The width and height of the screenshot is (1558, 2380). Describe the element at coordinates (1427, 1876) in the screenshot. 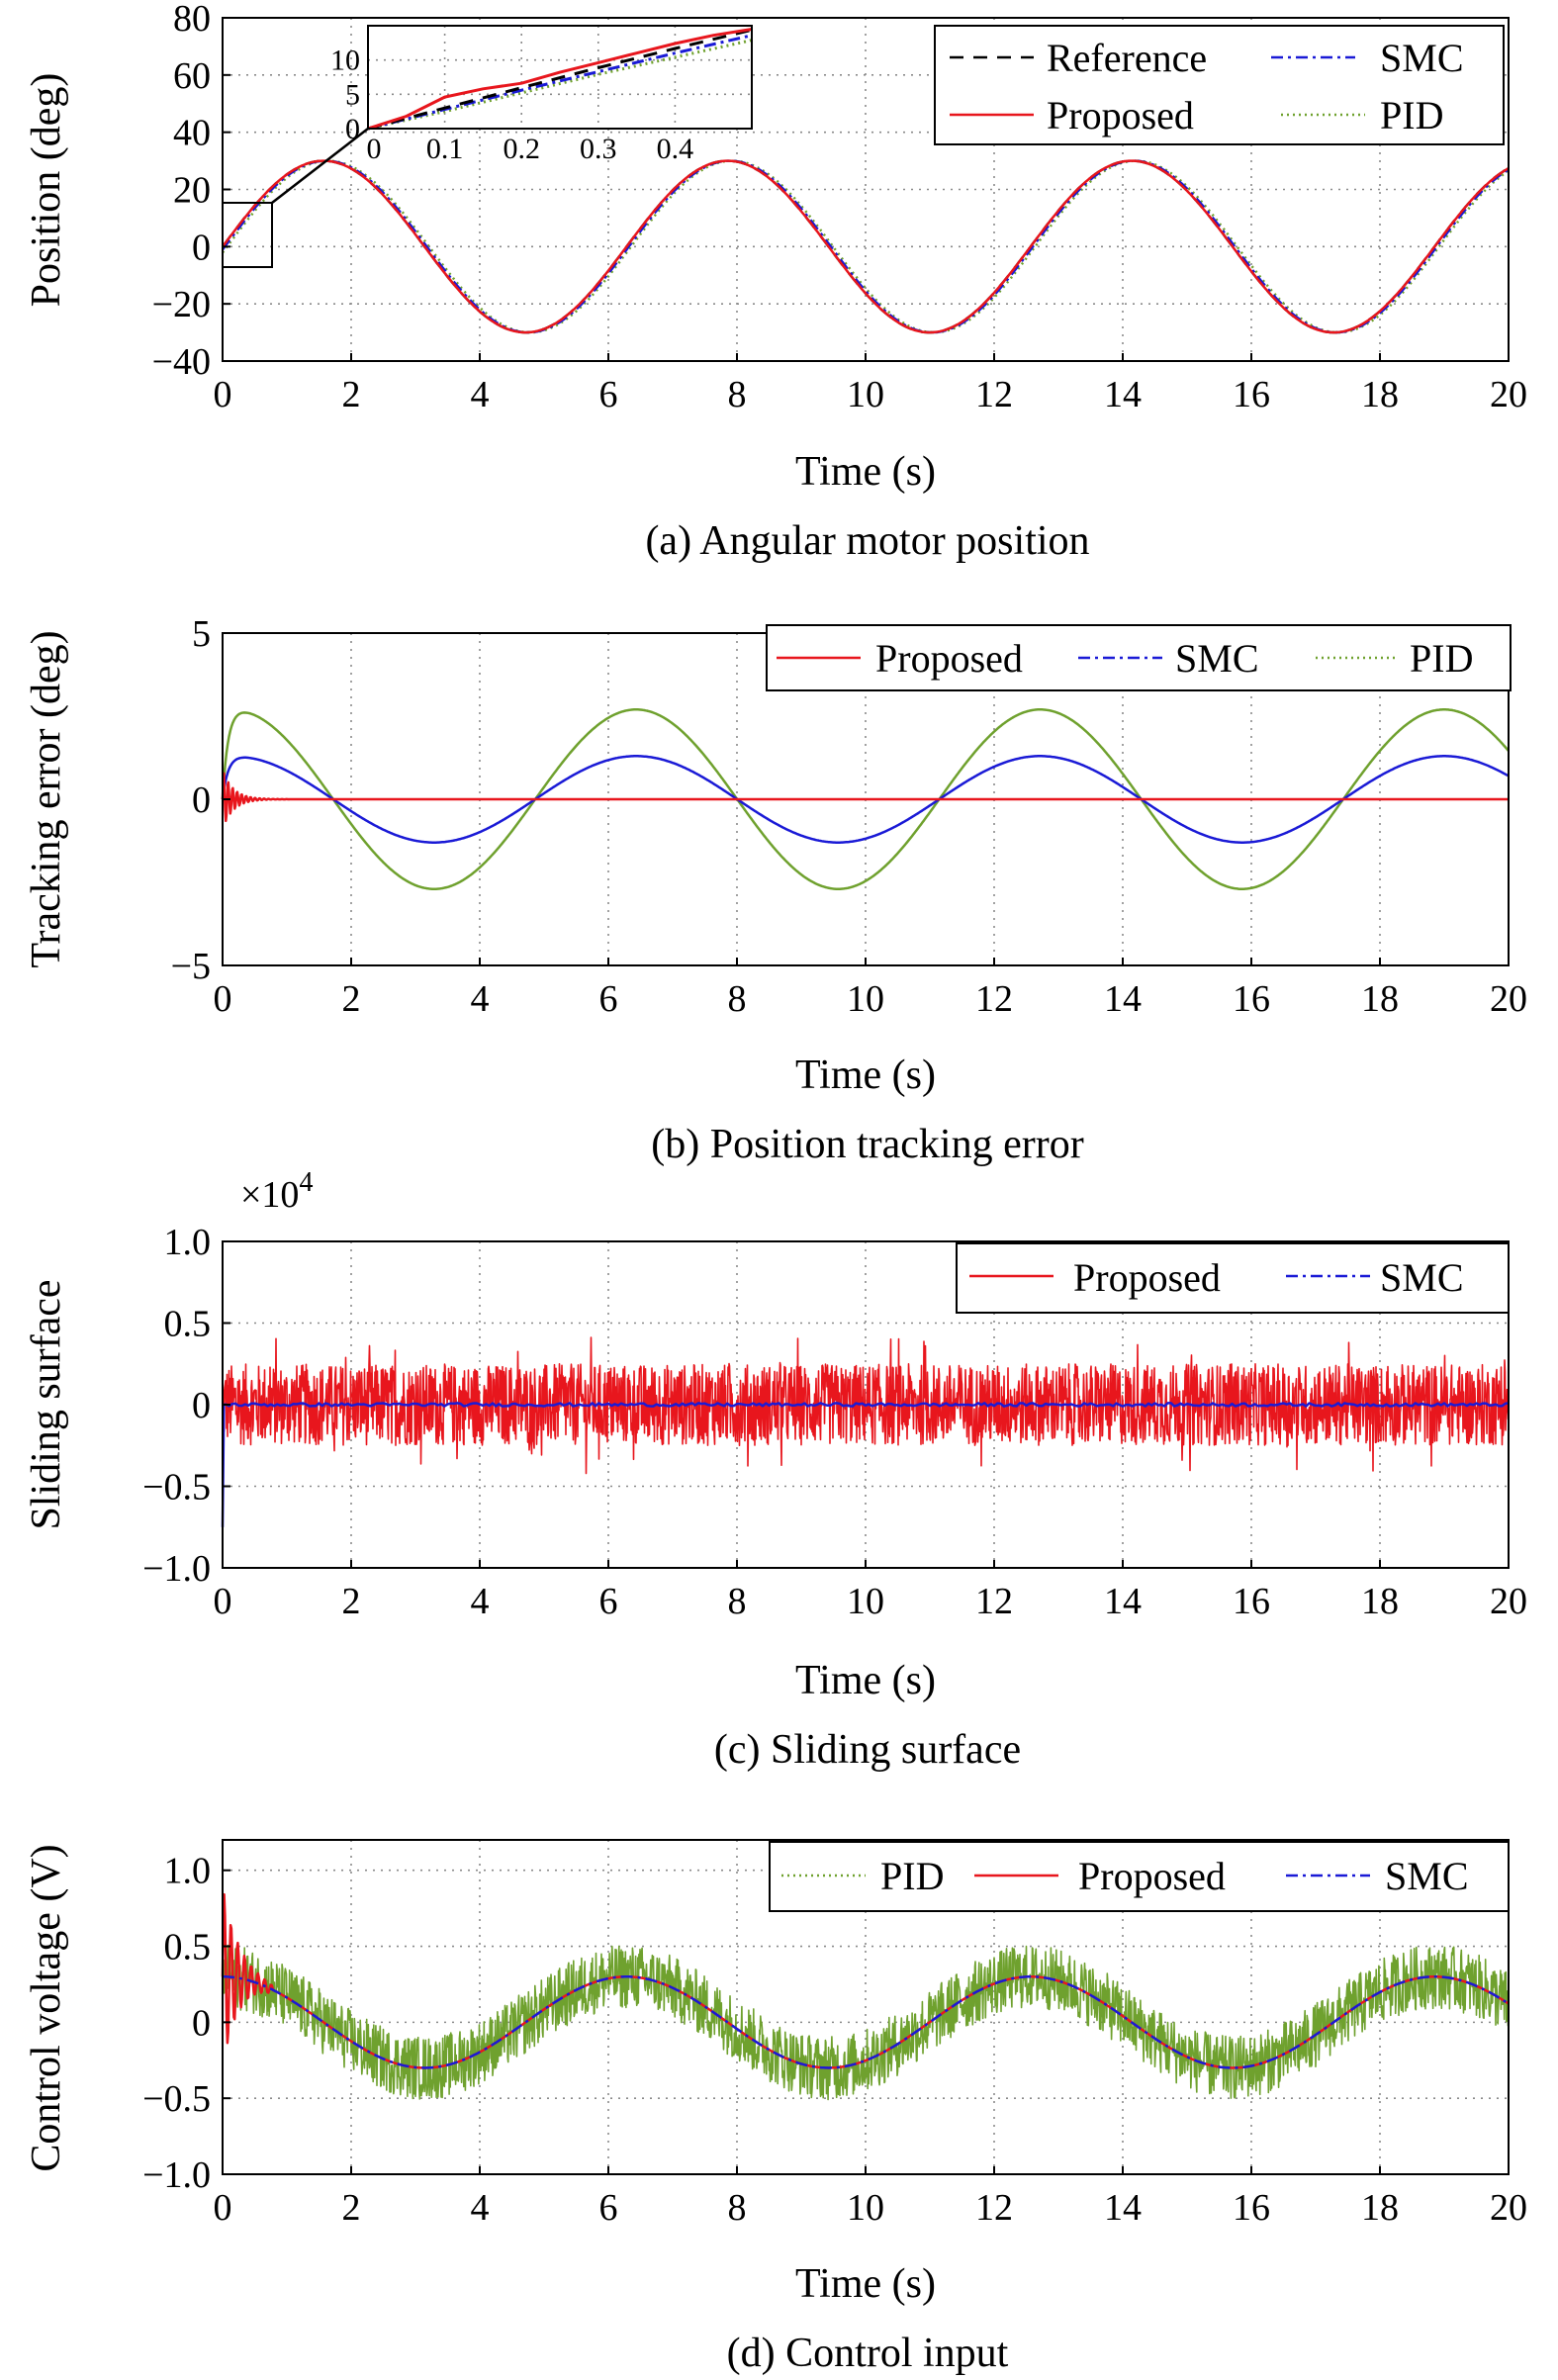

I see `legend-label-smc-d: SMC` at that location.